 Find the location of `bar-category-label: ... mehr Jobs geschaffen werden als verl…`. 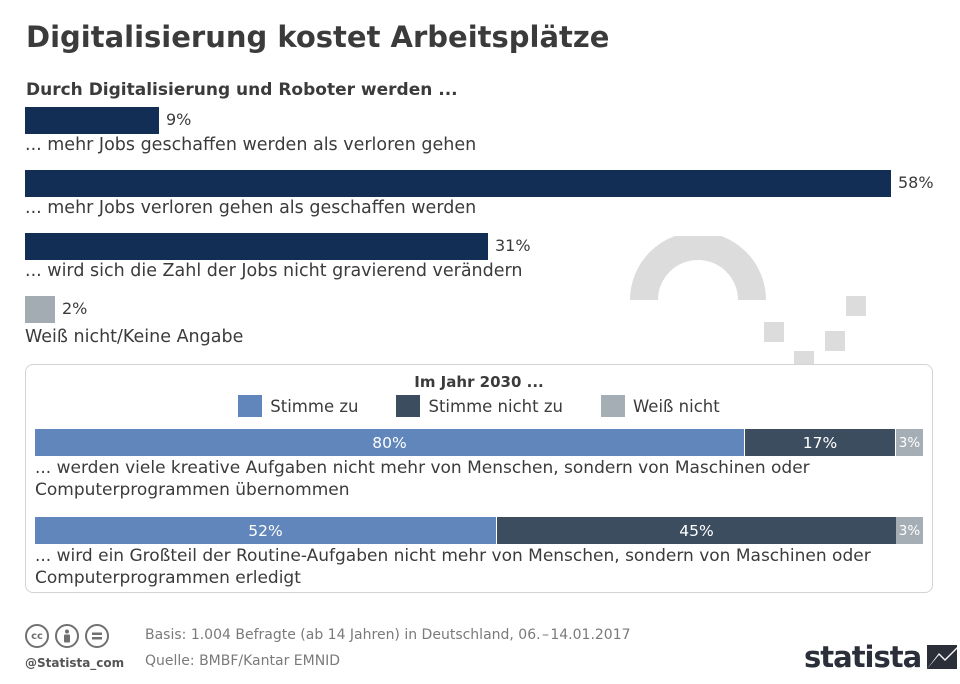

bar-category-label: ... mehr Jobs geschaffen werden als verl… is located at coordinates (251, 145).